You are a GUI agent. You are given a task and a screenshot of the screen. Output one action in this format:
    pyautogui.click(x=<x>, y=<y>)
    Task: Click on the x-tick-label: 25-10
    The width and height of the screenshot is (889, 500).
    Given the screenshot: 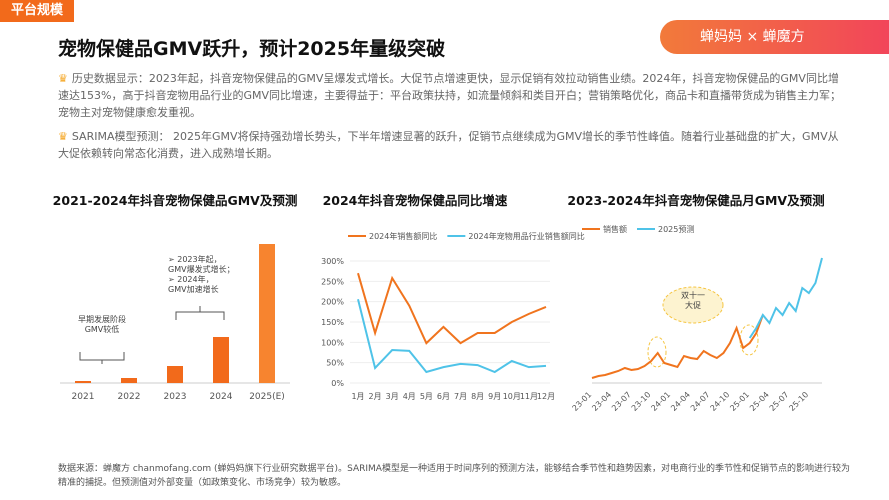 What is the action you would take?
    pyautogui.click(x=798, y=401)
    